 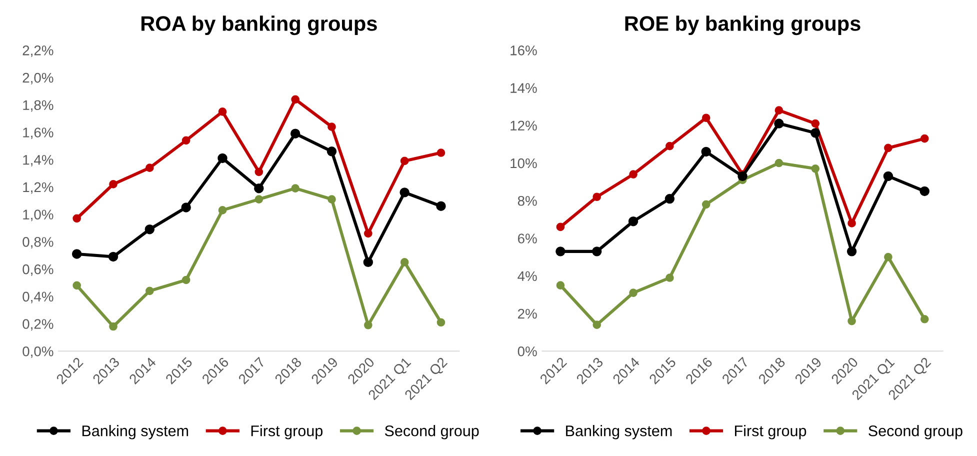 What do you see at coordinates (527, 351) in the screenshot?
I see `y-tick-label: 0%` at bounding box center [527, 351].